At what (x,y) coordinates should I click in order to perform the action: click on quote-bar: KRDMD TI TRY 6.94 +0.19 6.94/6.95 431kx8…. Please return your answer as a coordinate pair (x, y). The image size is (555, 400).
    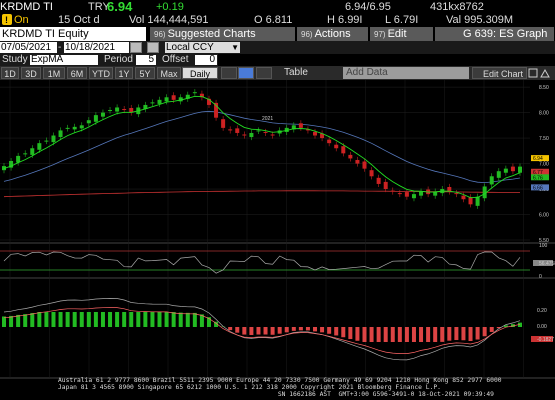
    Looking at the image, I should click on (277, 7).